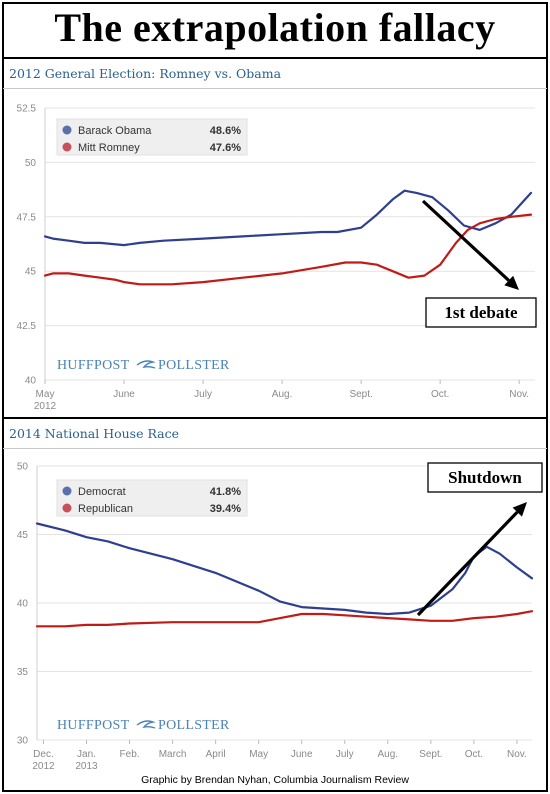  What do you see at coordinates (275, 448) in the screenshot?
I see `panel-2-rule` at bounding box center [275, 448].